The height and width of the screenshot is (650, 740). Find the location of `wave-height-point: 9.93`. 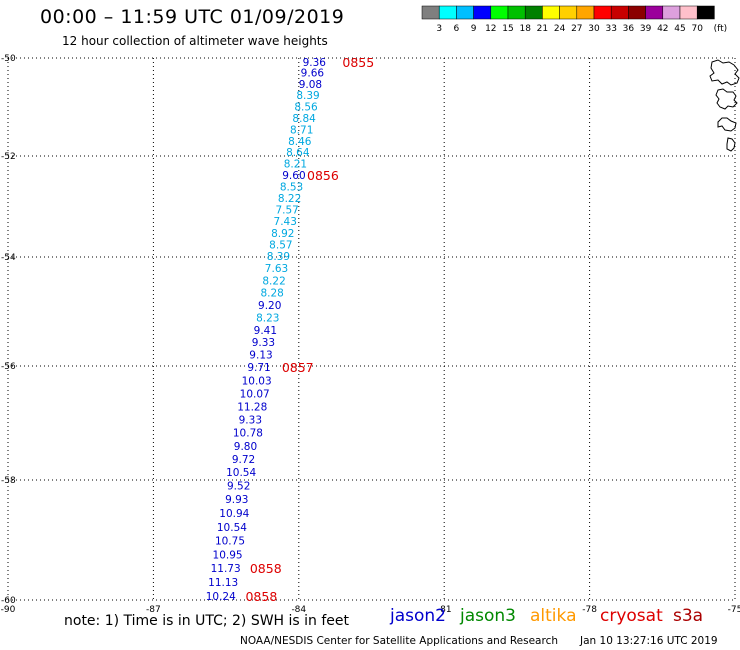

wave-height-point: 9.93 is located at coordinates (236, 500).